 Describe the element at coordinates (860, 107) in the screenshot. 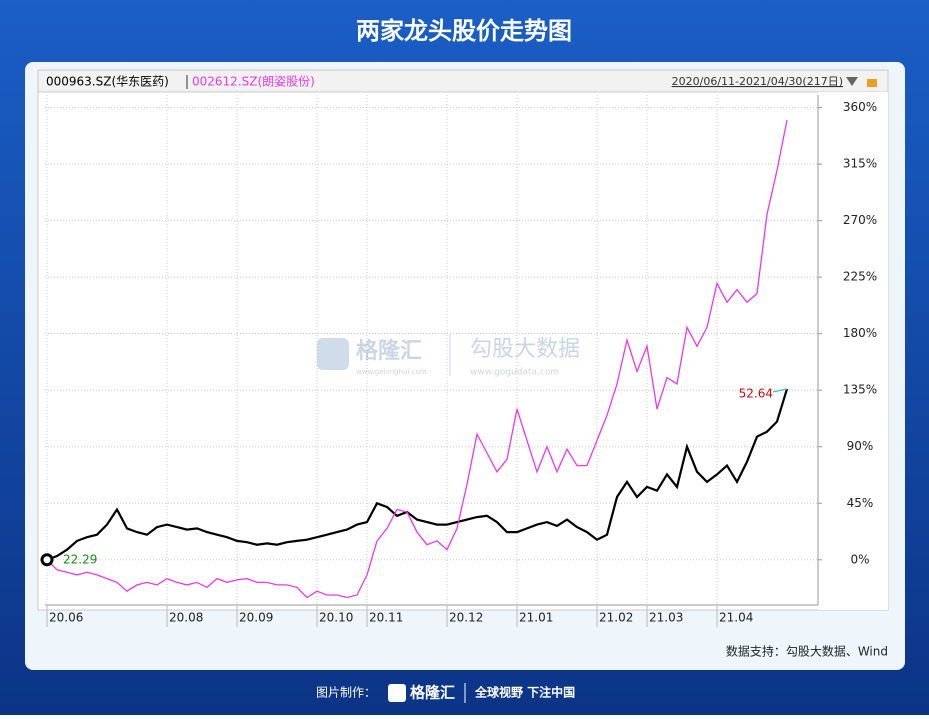

I see `y-tick-label: 360%` at that location.